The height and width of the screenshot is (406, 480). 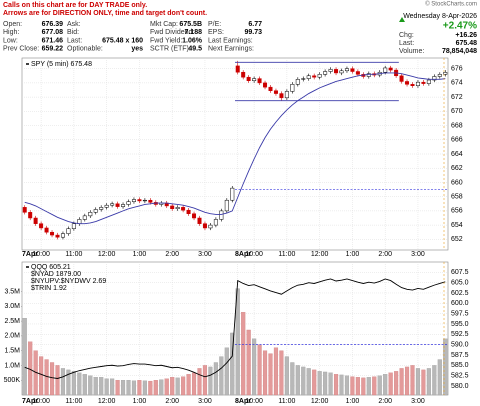 I want to click on y-tick-label: 592.5, so click(x=460, y=334).